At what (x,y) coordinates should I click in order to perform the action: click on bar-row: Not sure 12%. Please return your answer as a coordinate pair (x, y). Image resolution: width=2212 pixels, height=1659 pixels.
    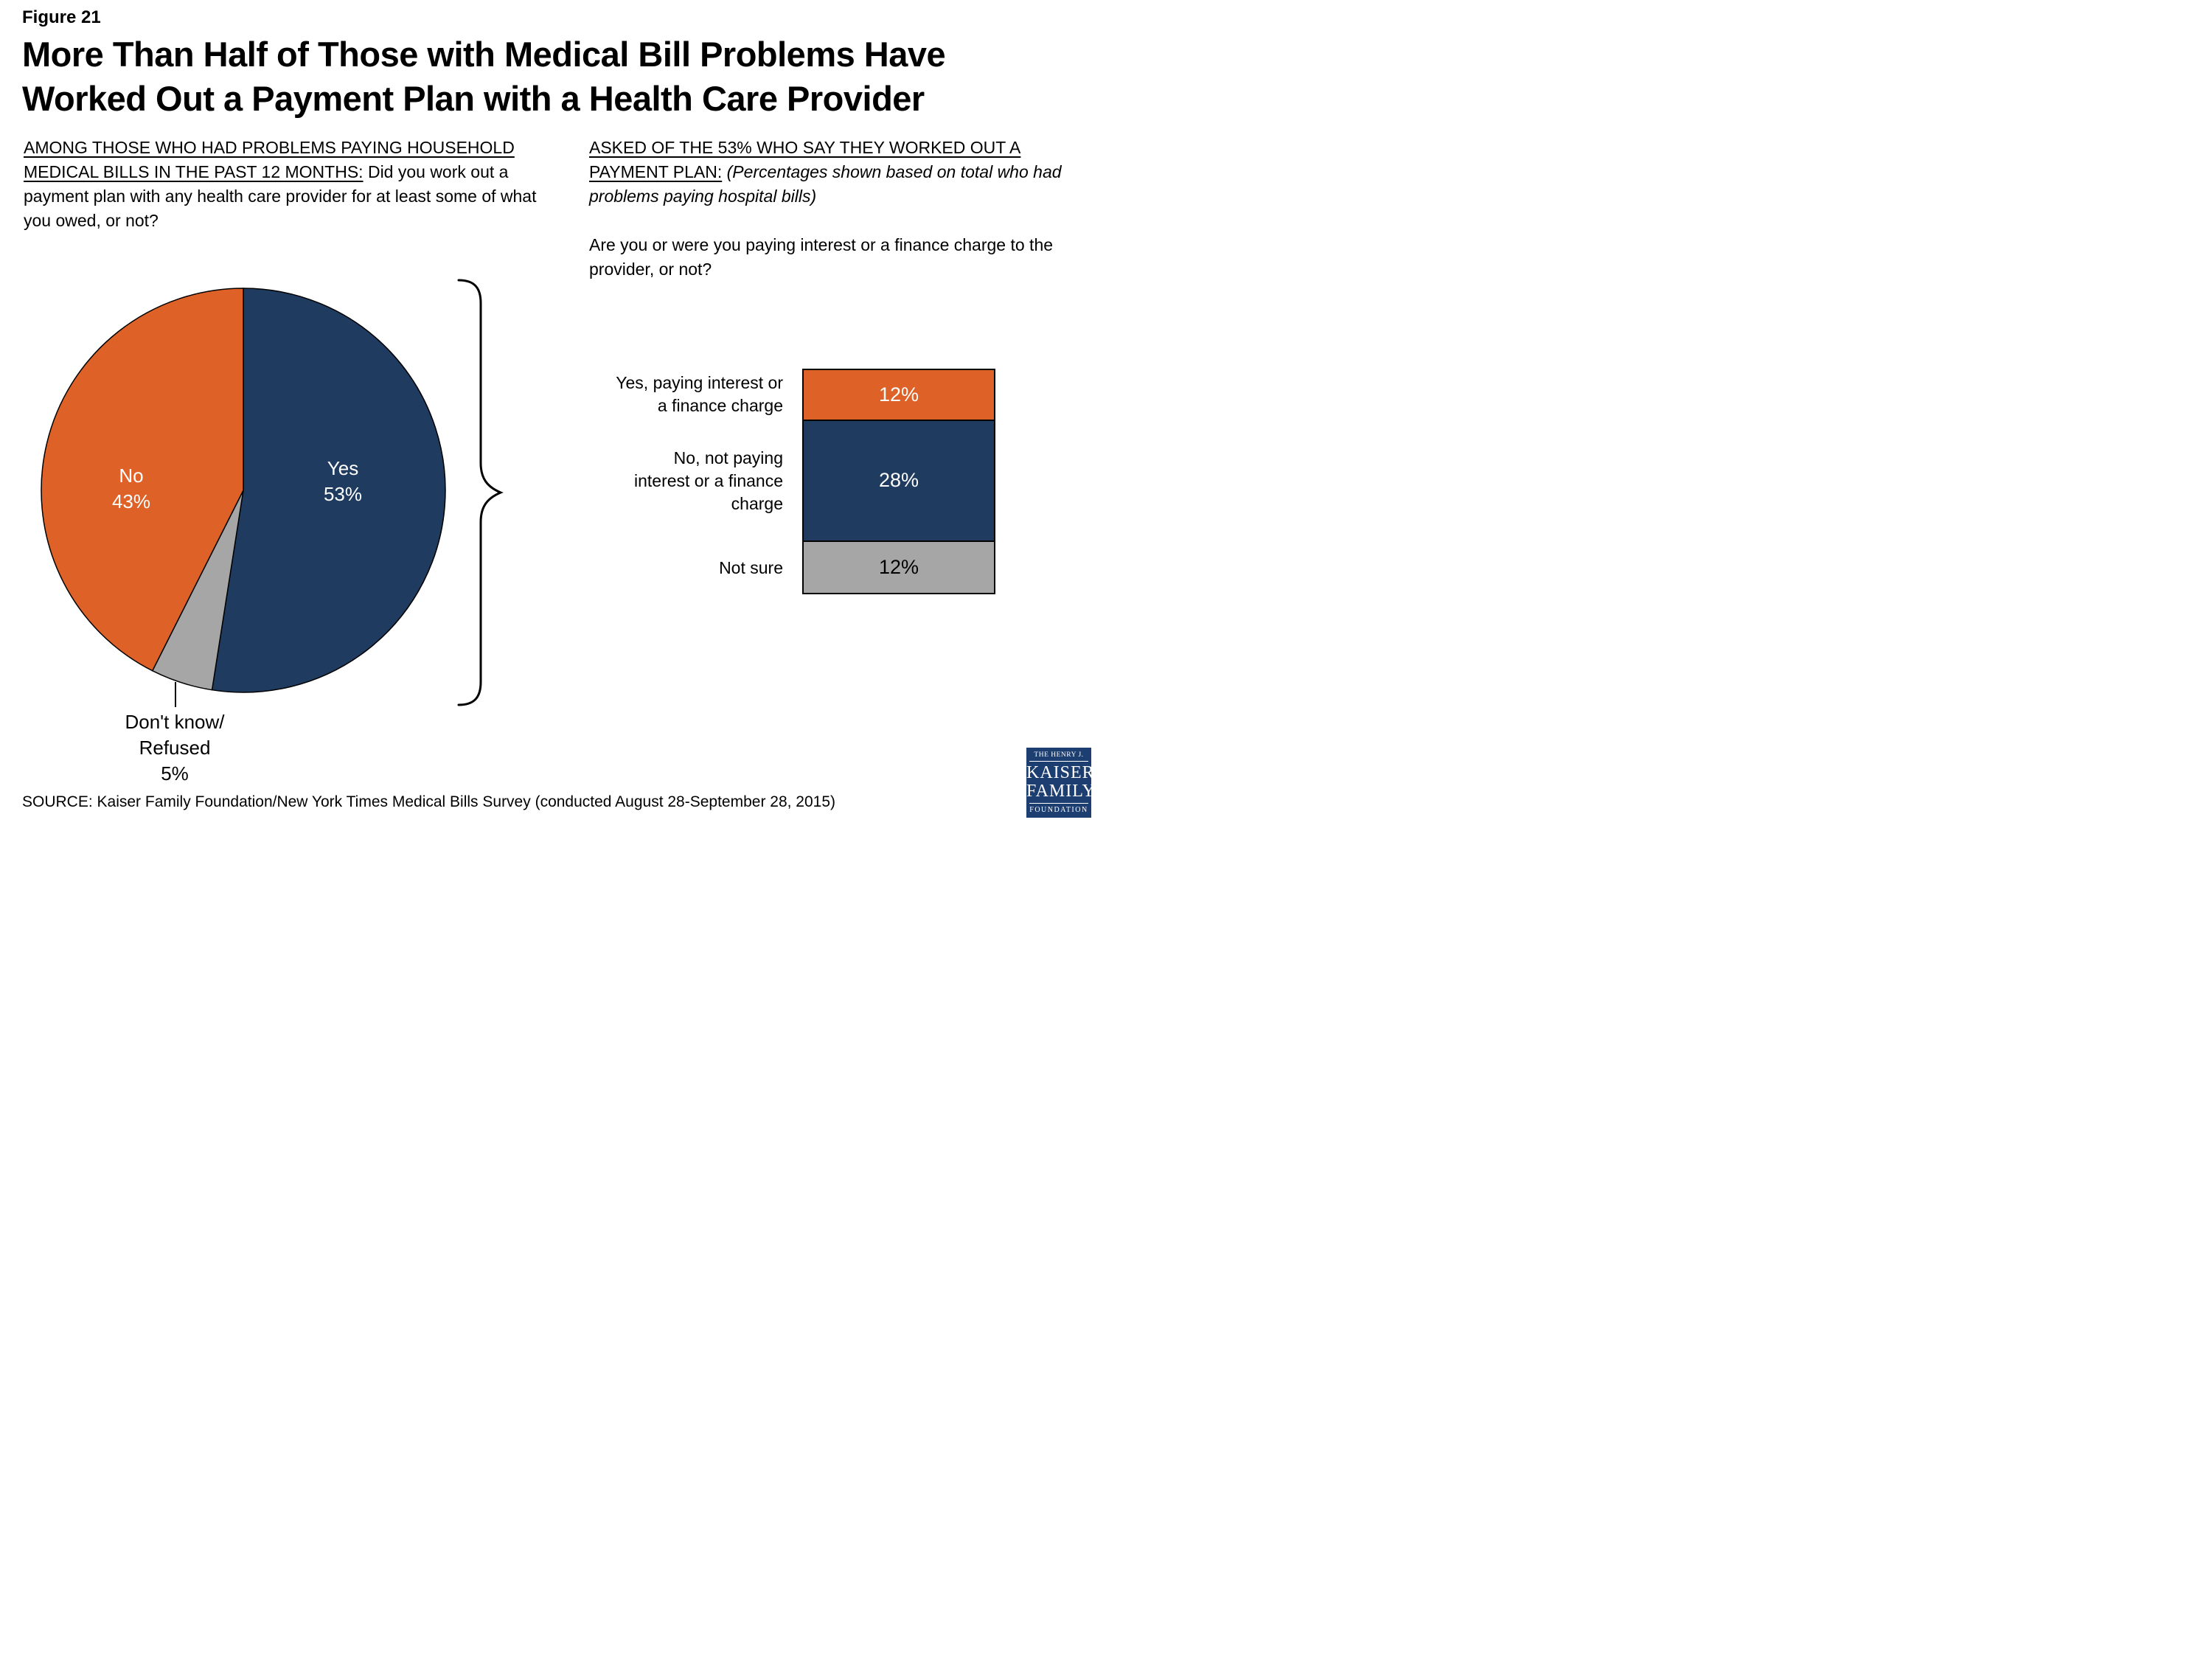
    Looking at the image, I should click on (788, 567).